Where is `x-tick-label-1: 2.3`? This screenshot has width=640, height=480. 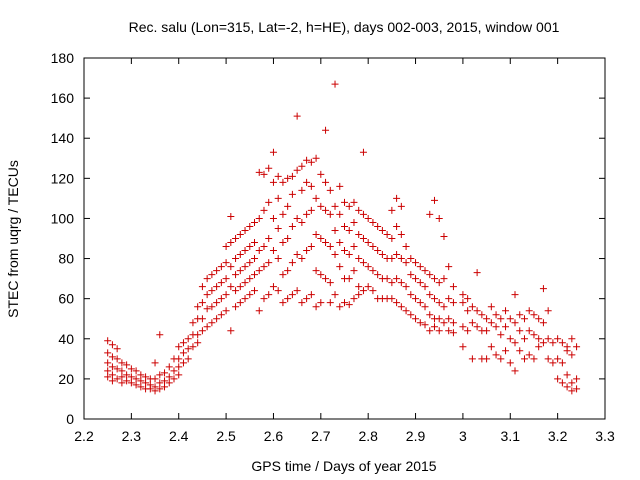
x-tick-label-1: 2.3 is located at coordinates (132, 436).